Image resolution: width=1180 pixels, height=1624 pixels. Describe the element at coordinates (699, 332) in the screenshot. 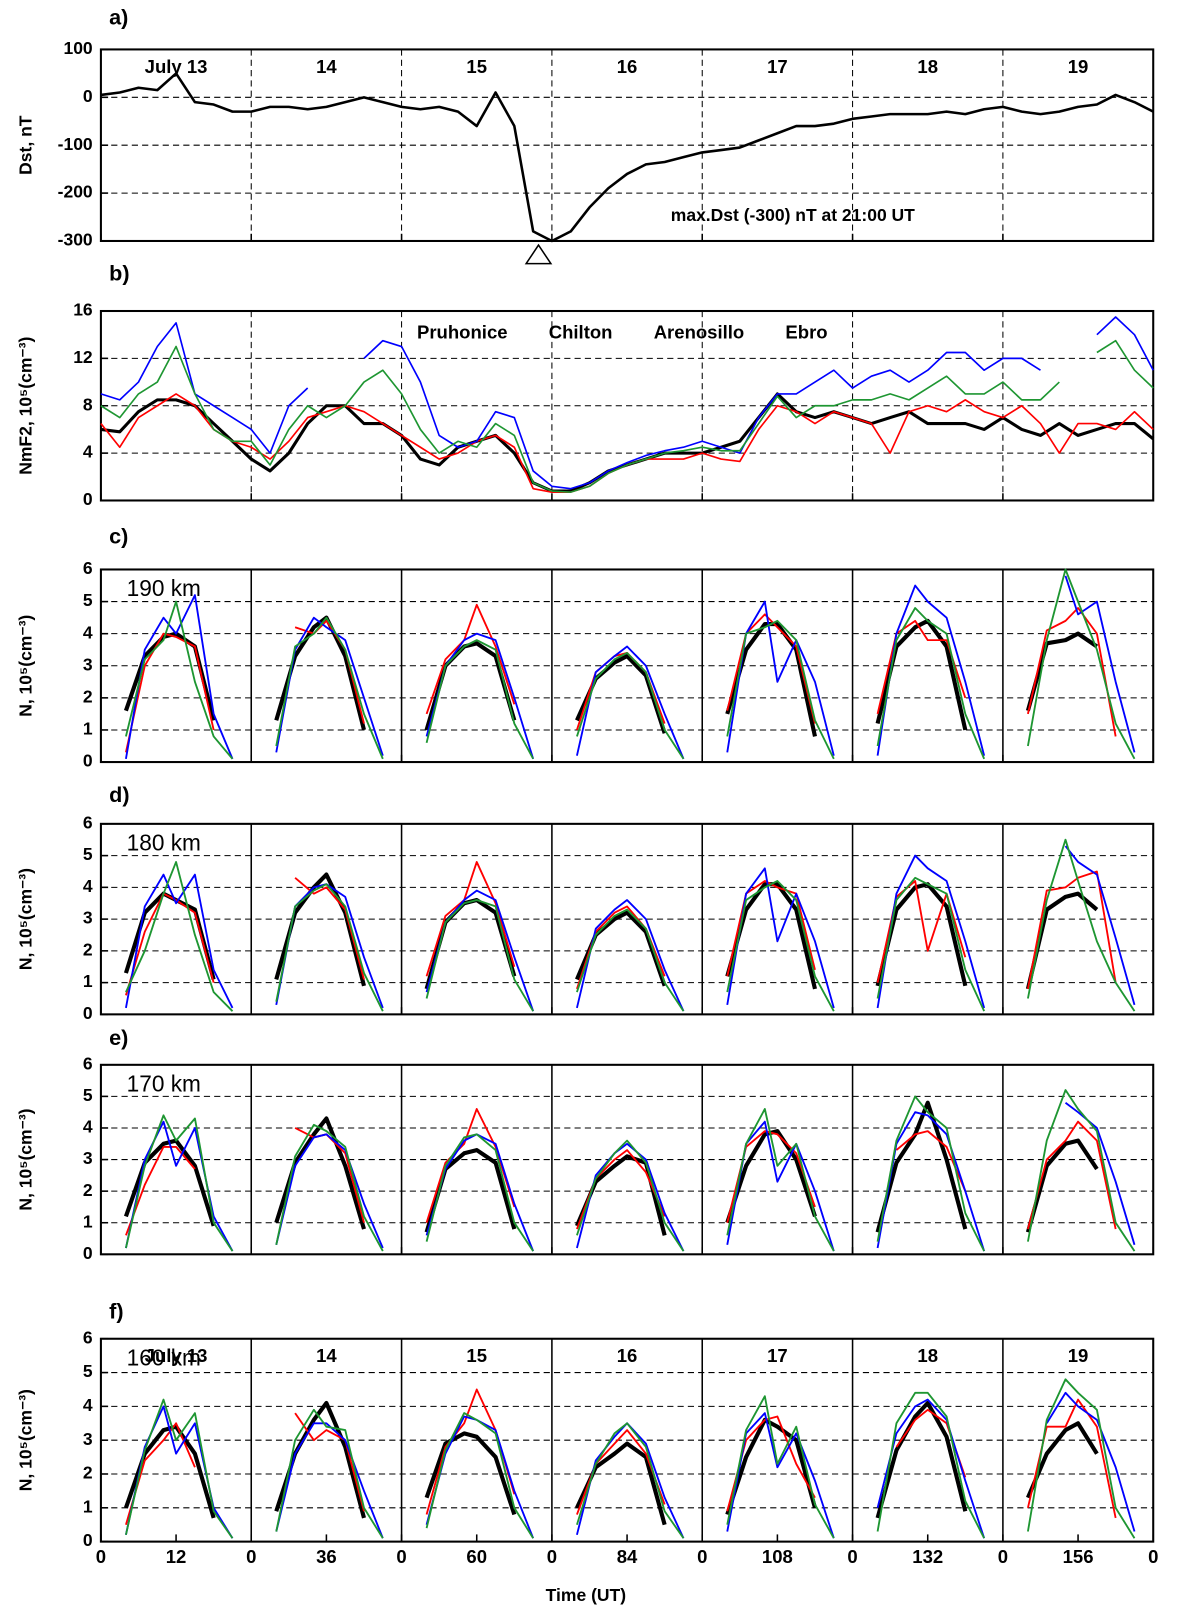

I see `legend-entry: Arenosillo` at that location.